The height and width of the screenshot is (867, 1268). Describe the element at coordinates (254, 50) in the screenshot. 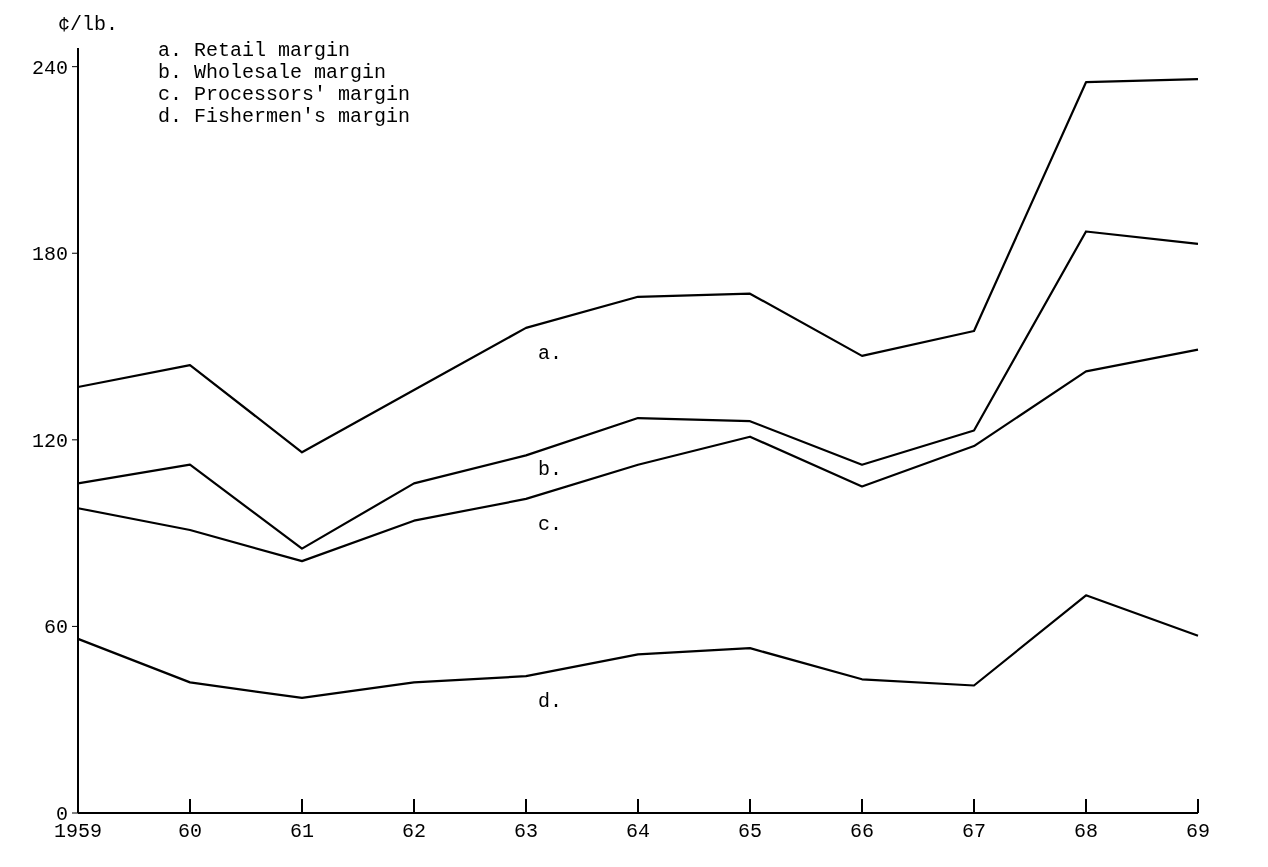

I see `annotation: a. Retail margin` at that location.